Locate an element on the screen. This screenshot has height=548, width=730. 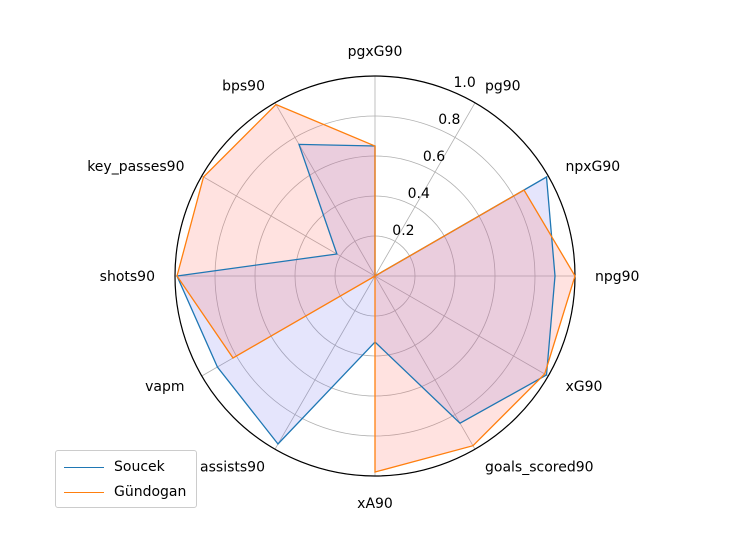
radial-tick-4: 1.0 is located at coordinates (465, 83).